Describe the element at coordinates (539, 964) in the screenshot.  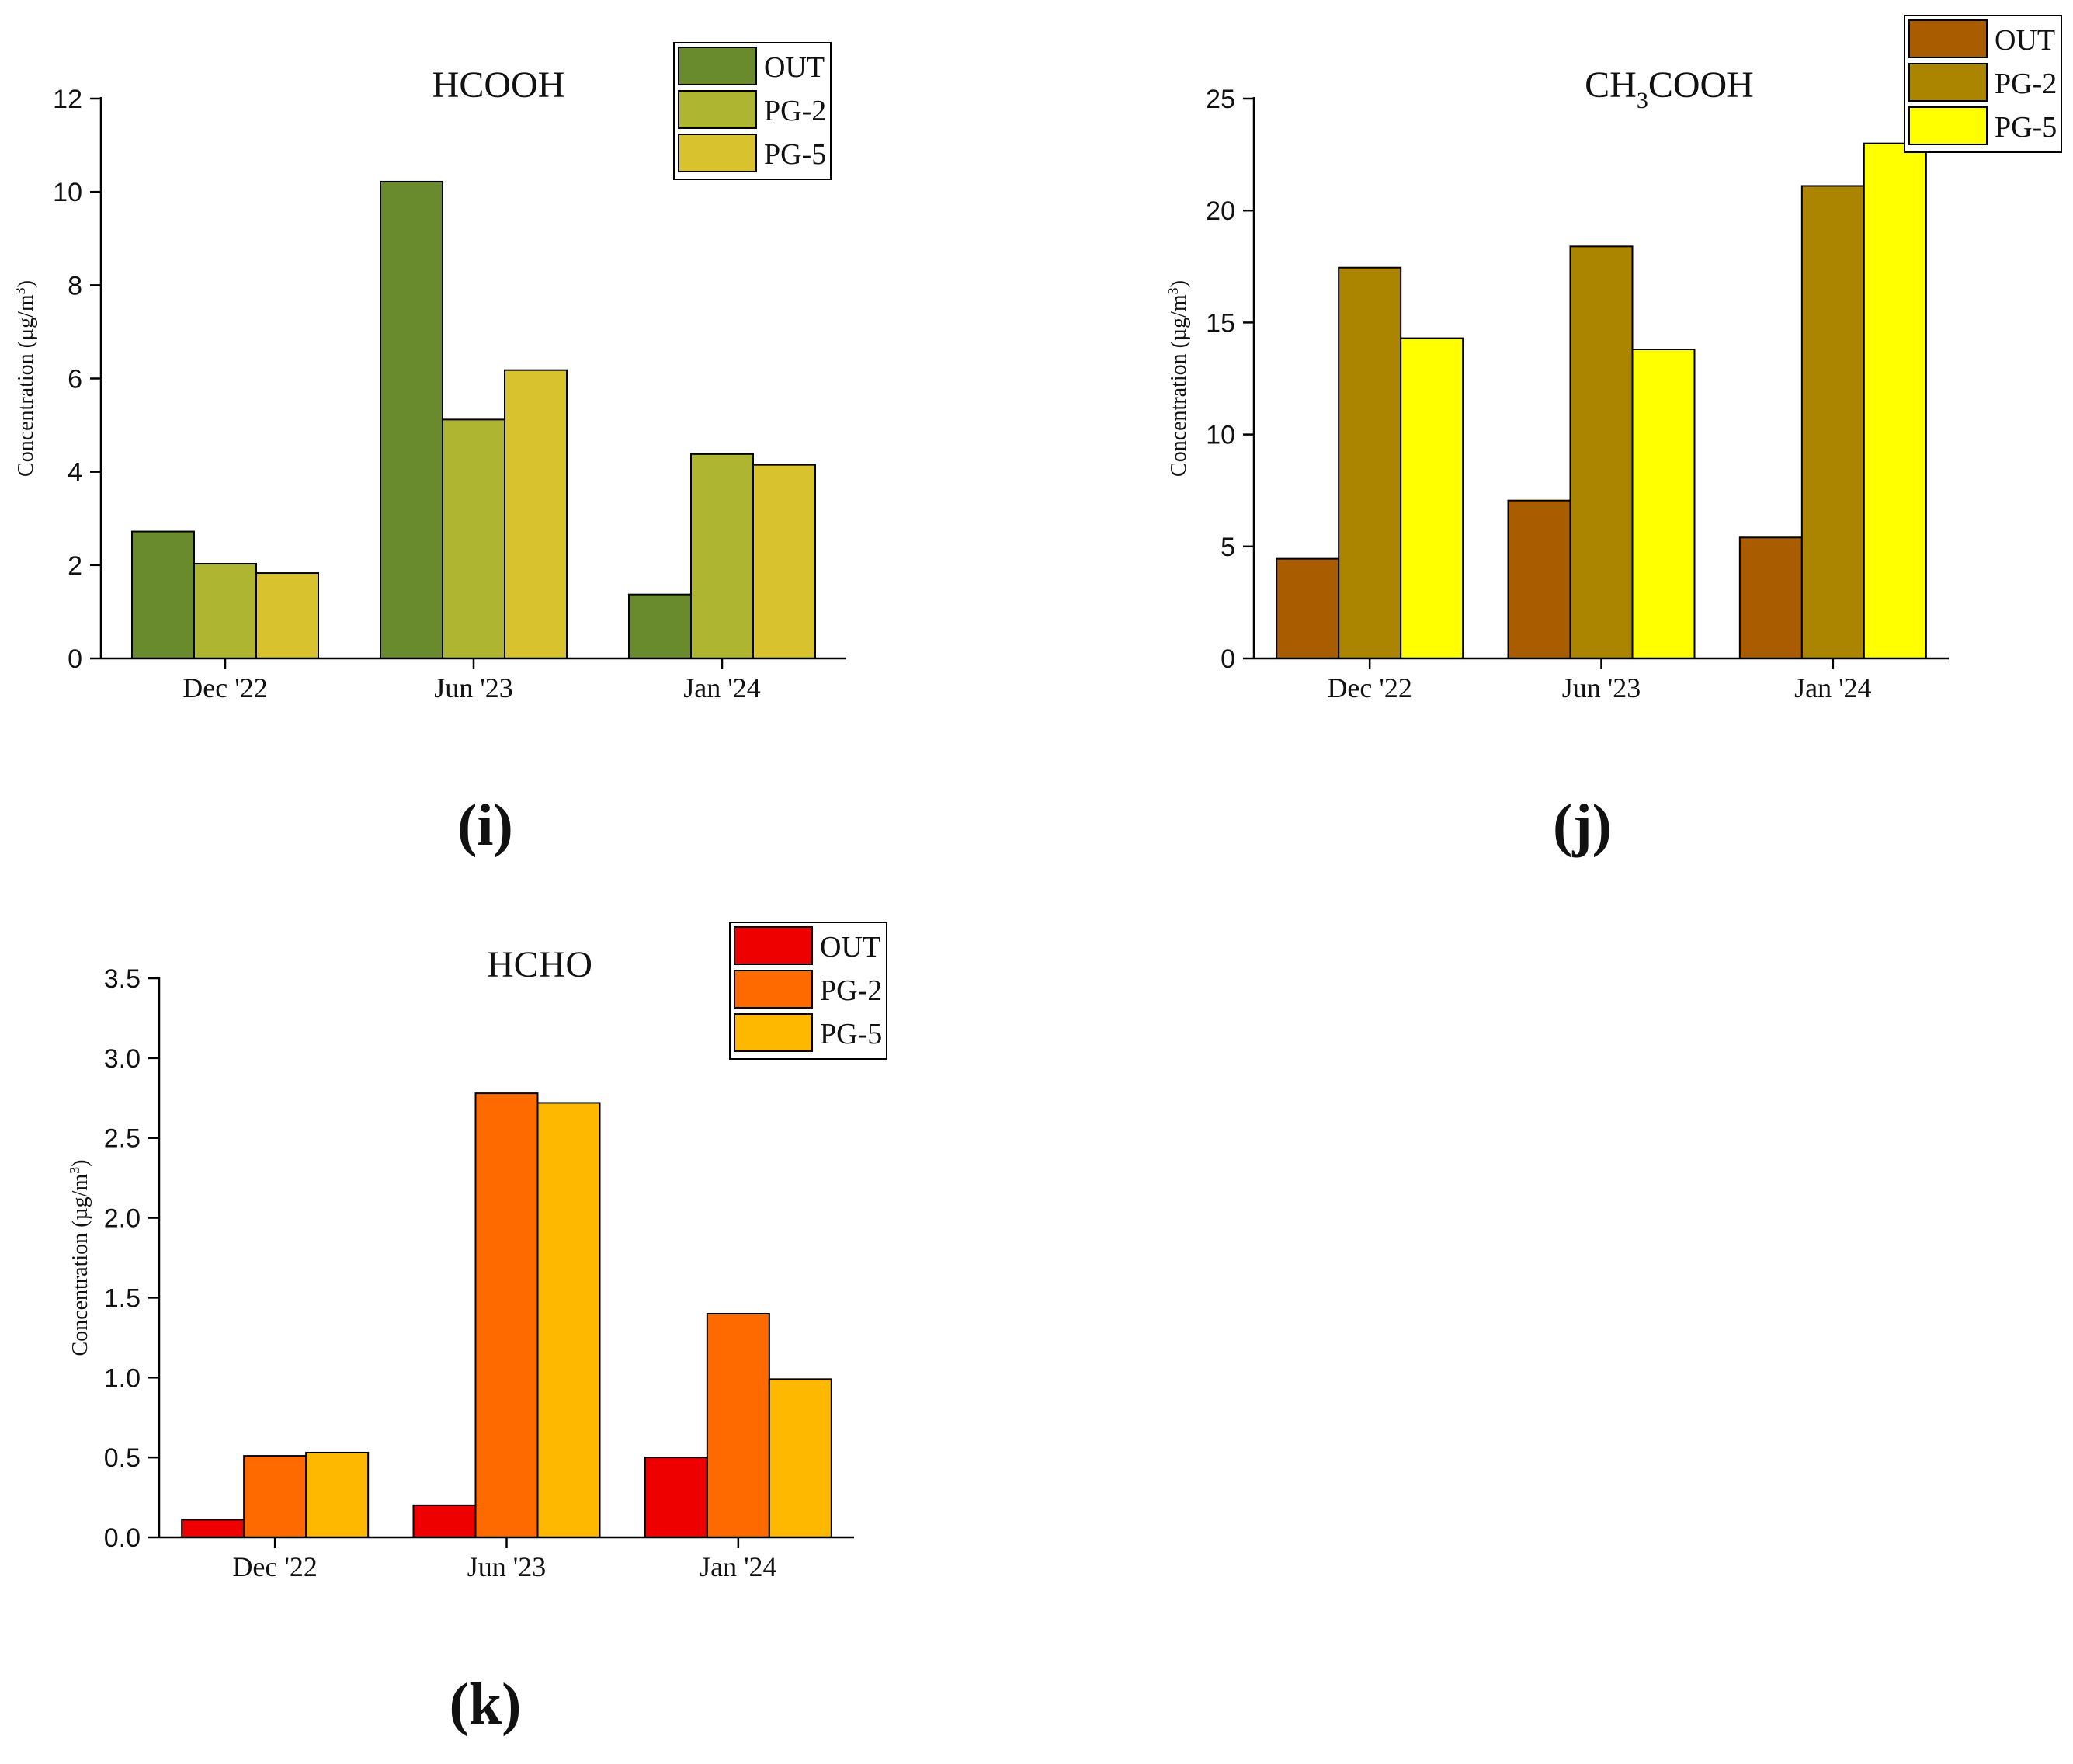
I see `chart-title-main: HCHO` at that location.